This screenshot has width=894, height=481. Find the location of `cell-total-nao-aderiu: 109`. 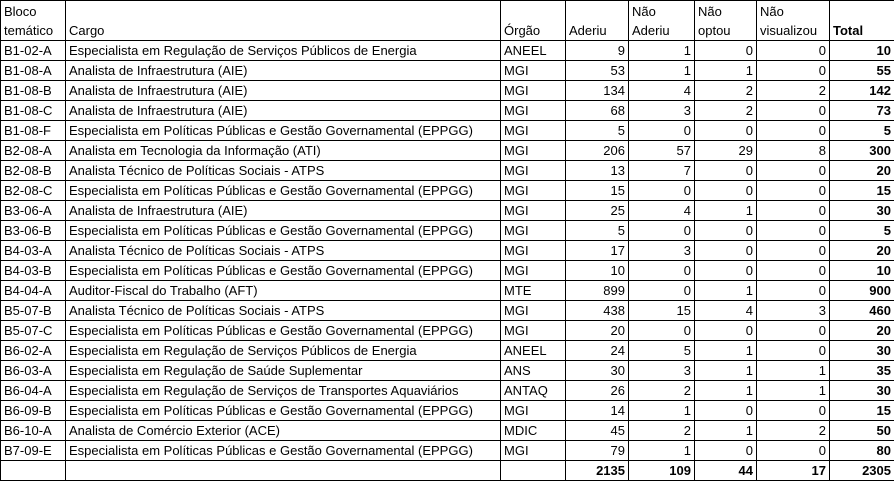

cell-total-nao-aderiu: 109 is located at coordinates (661, 470).